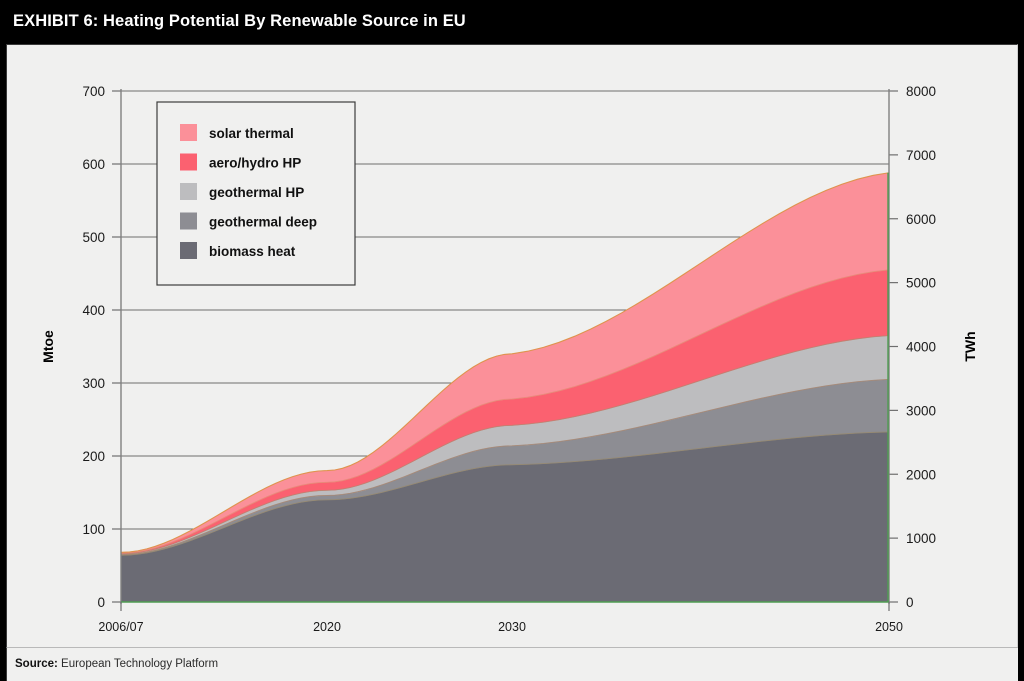 This screenshot has width=1024, height=681. I want to click on left-axis-tick-label: 300, so click(93, 383).